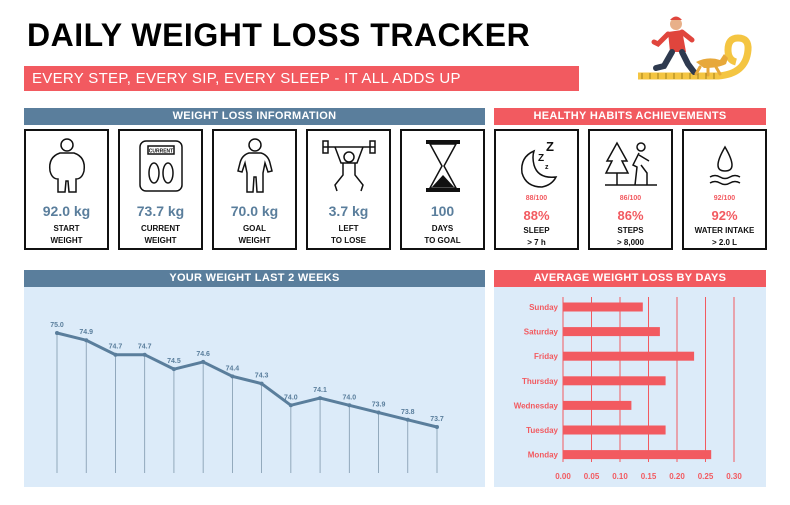 This screenshot has height=505, width=790. Describe the element at coordinates (542, 430) in the screenshot. I see `day-category-label: Tuesday` at that location.